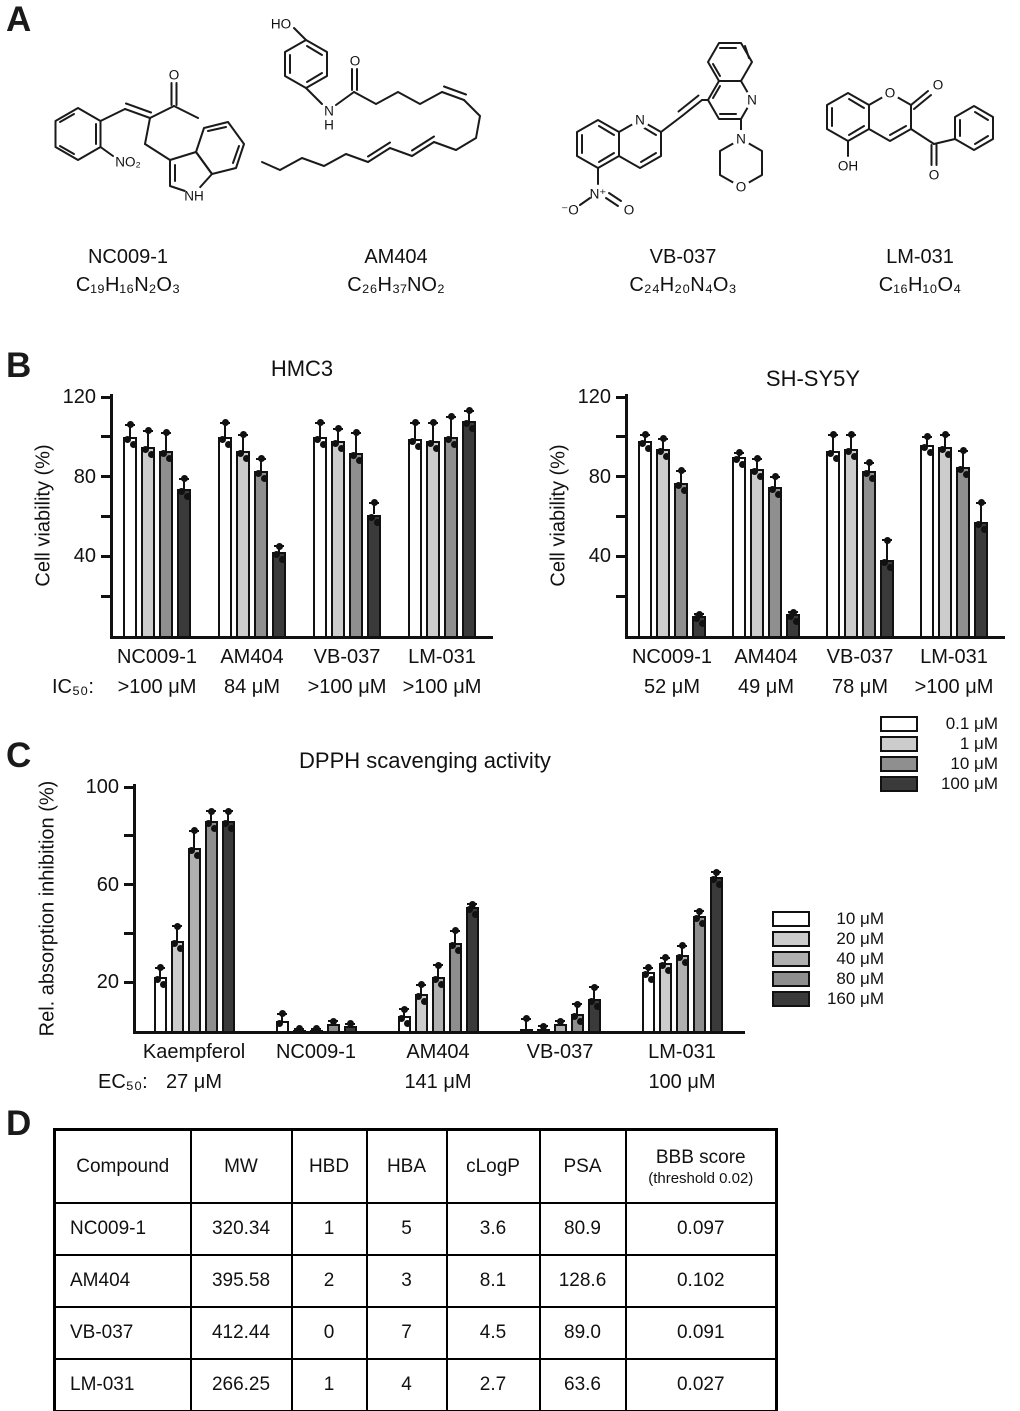 Image resolution: width=1020 pixels, height=1411 pixels. Describe the element at coordinates (19, 755) in the screenshot. I see `panel-c-label: C` at that location.